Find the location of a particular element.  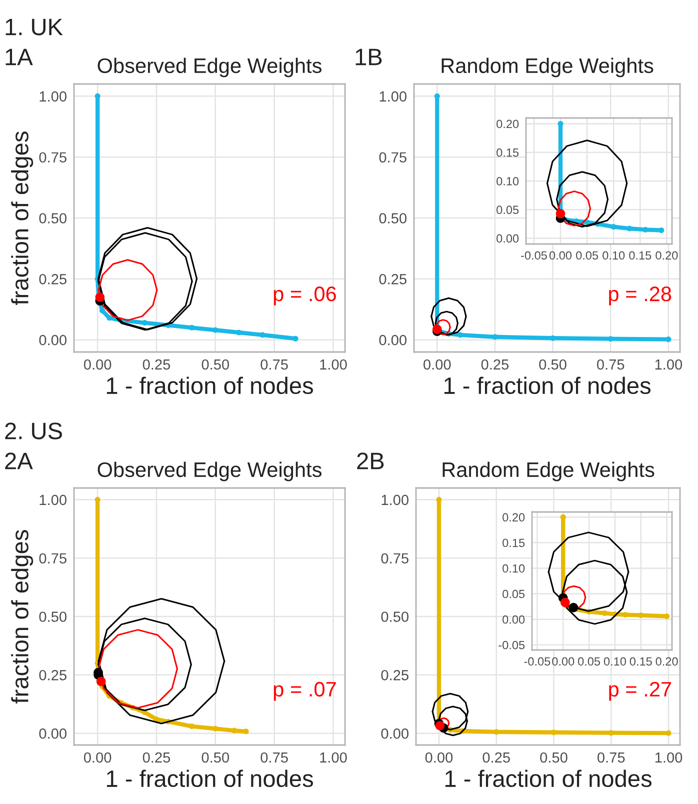

text: 2B is located at coordinates (370, 461).